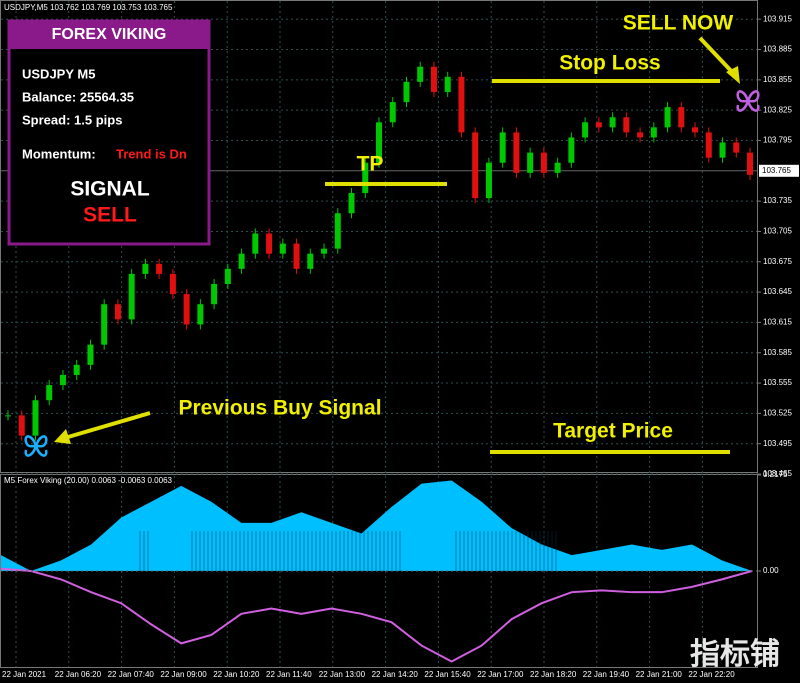 The height and width of the screenshot is (683, 800). Describe the element at coordinates (131, 674) in the screenshot. I see `x-tick-label: 22 Jan 07:40` at that location.